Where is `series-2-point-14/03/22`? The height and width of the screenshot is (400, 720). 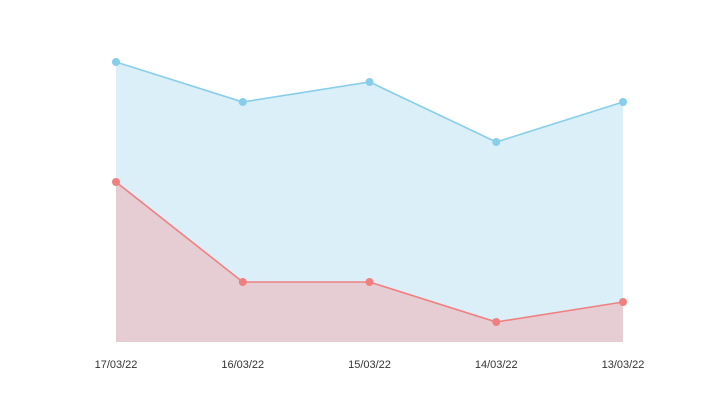 series-2-point-14/03/22 is located at coordinates (496, 322).